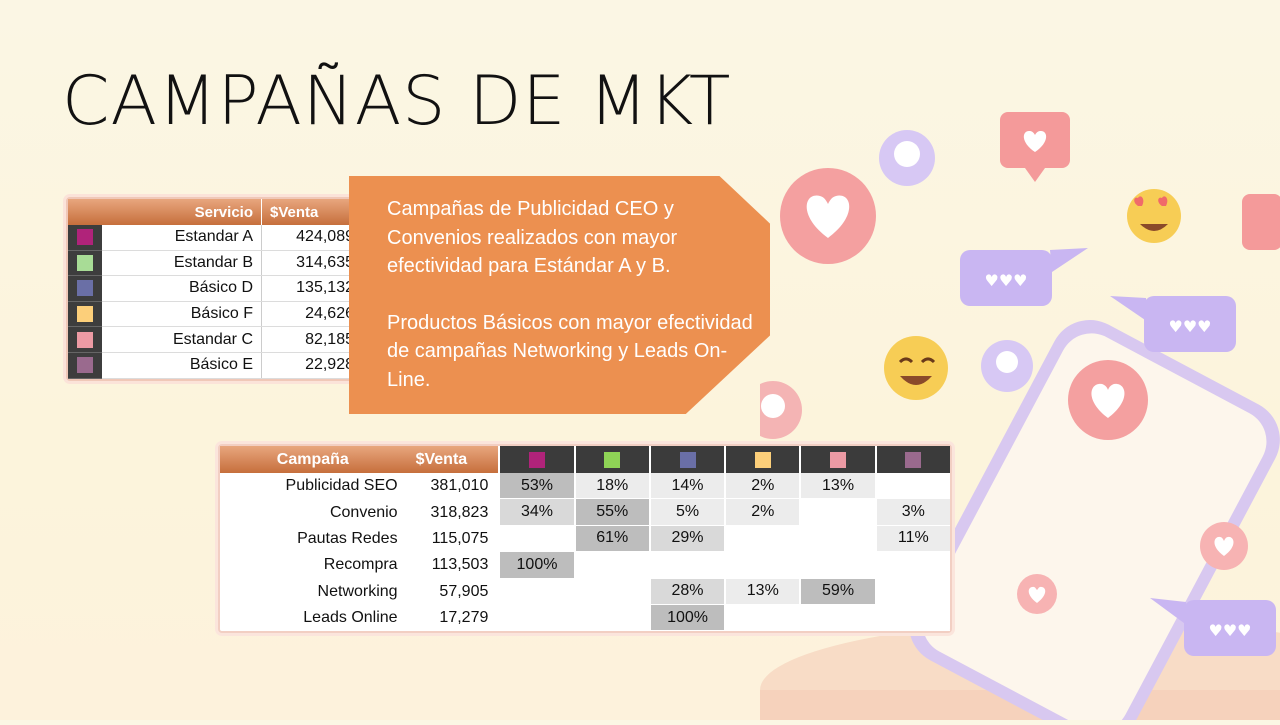 The image size is (1280, 725). I want to click on table-row: Publicidad SEO 381,010 53% 18% 14% 2% 13%, so click(585, 486).